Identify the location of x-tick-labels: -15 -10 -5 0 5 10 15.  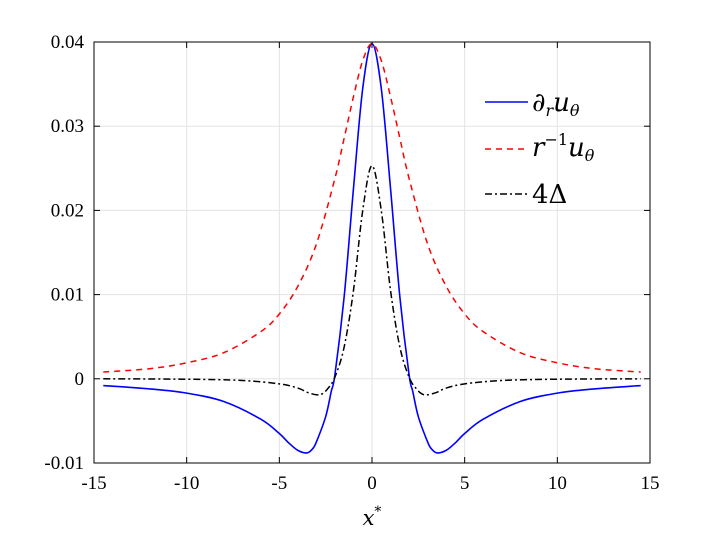
(370, 483).